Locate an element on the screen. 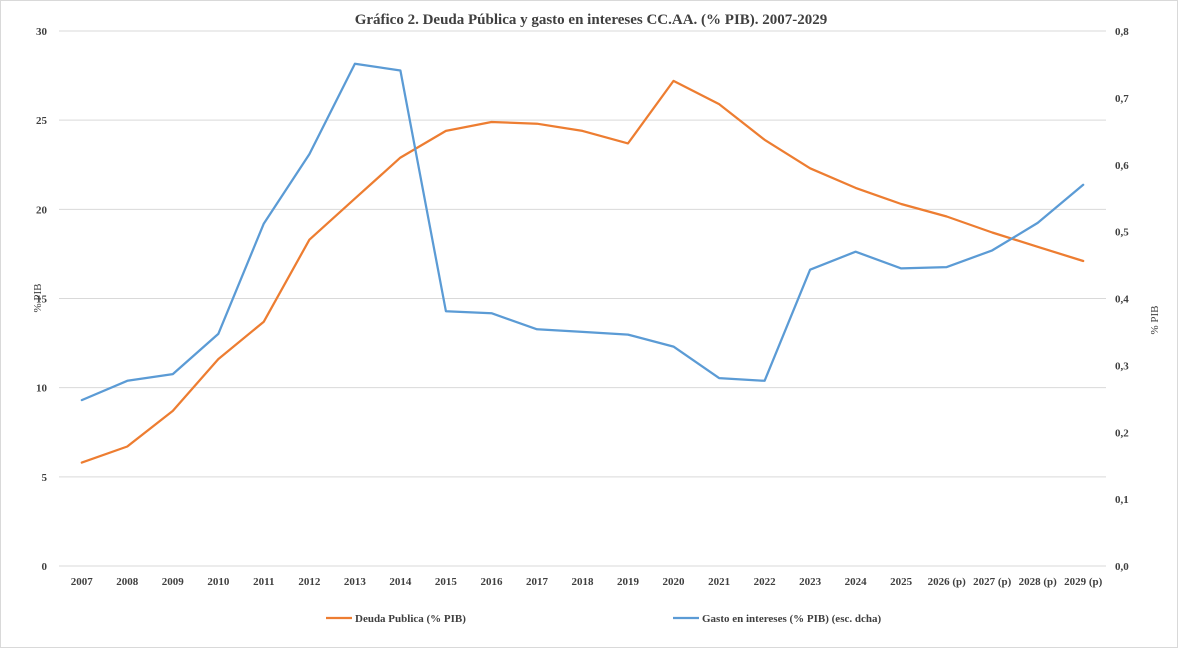  left-tick-label: 0 is located at coordinates (45, 567).